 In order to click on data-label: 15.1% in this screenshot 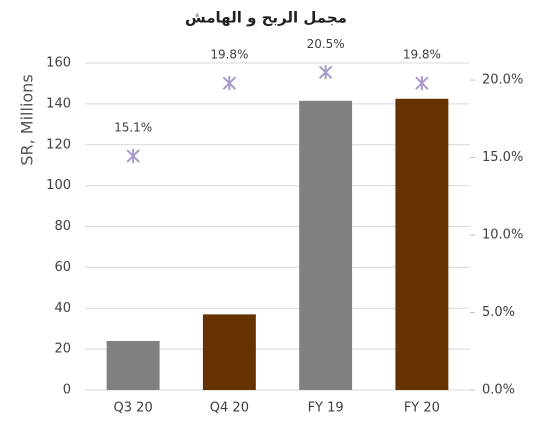, I will do `click(133, 127)`.